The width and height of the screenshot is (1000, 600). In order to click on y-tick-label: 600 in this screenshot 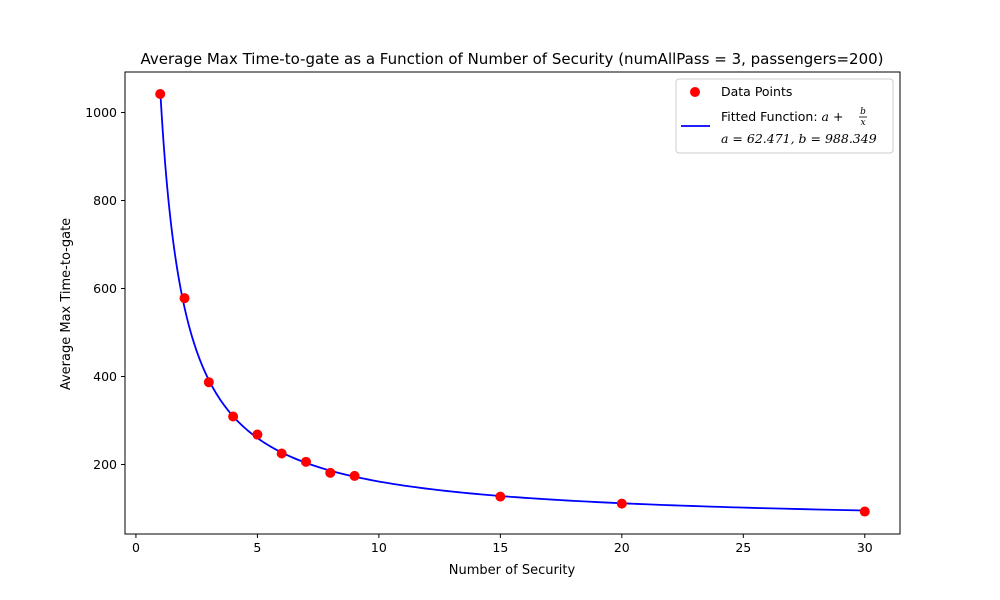, I will do `click(105, 288)`.